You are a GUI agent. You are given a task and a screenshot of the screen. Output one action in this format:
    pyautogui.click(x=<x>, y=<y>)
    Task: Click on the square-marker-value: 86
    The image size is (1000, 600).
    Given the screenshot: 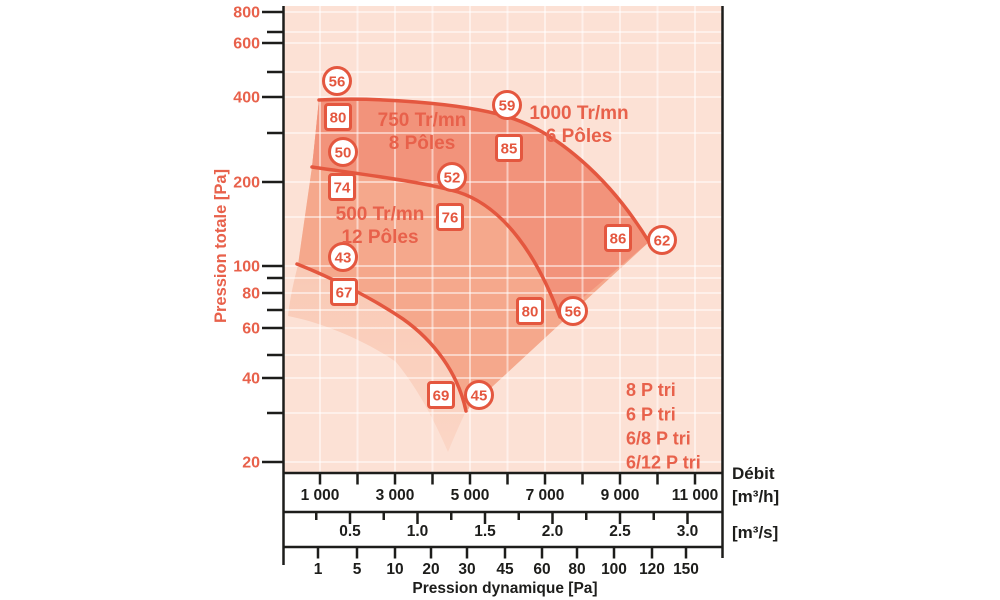 What is the action you would take?
    pyautogui.click(x=618, y=238)
    